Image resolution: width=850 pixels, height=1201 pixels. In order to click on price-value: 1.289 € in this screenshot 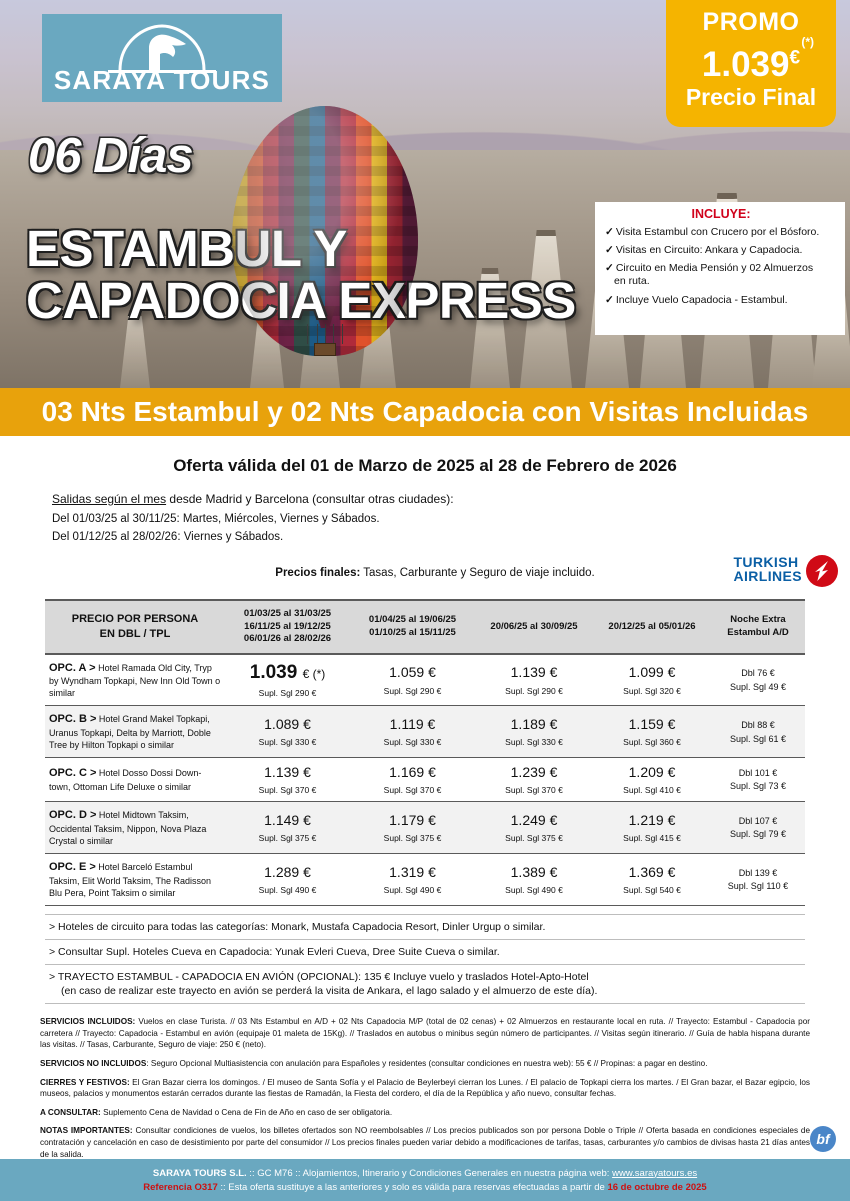, I will do `click(287, 872)`.